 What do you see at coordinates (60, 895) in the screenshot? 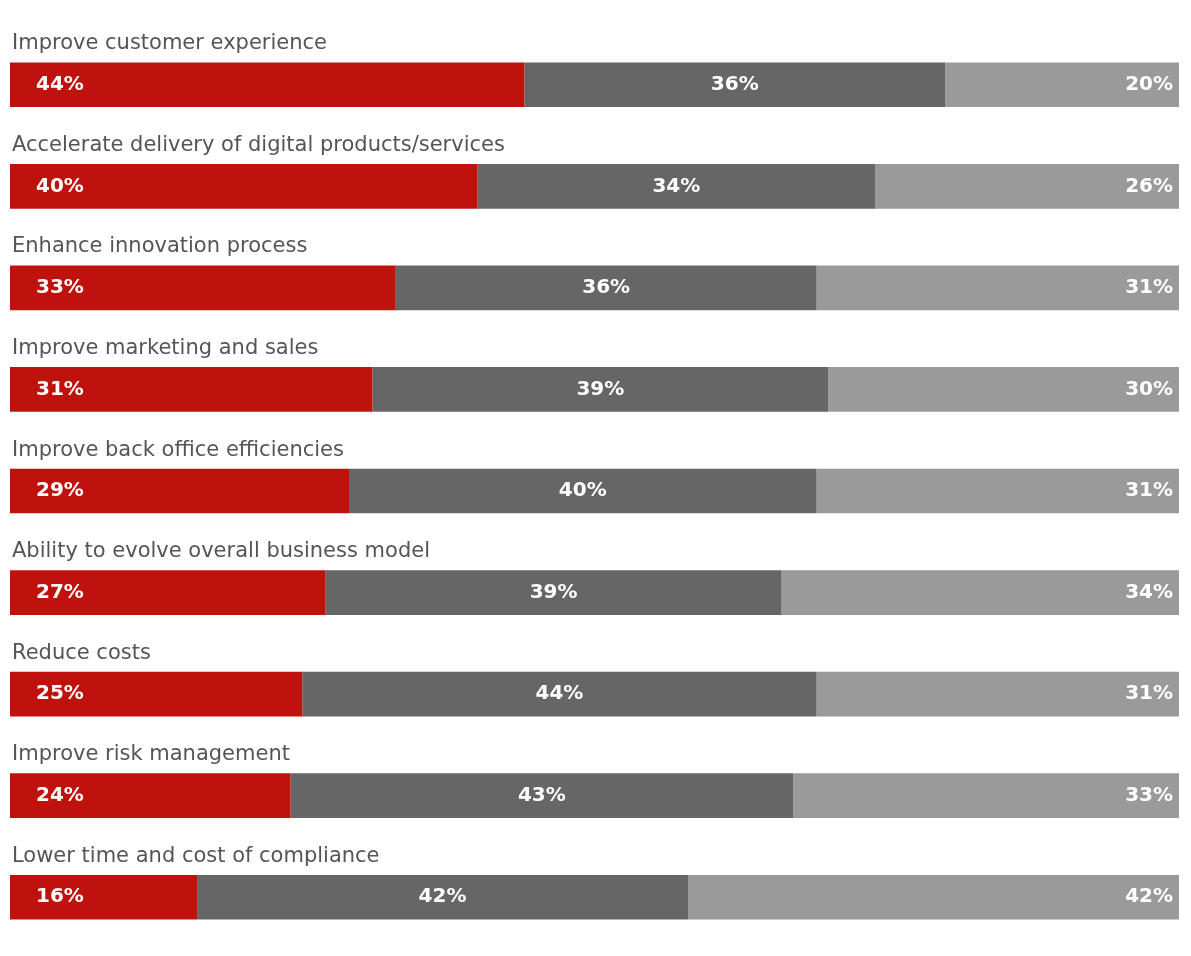
I see `data-label: 16%` at bounding box center [60, 895].